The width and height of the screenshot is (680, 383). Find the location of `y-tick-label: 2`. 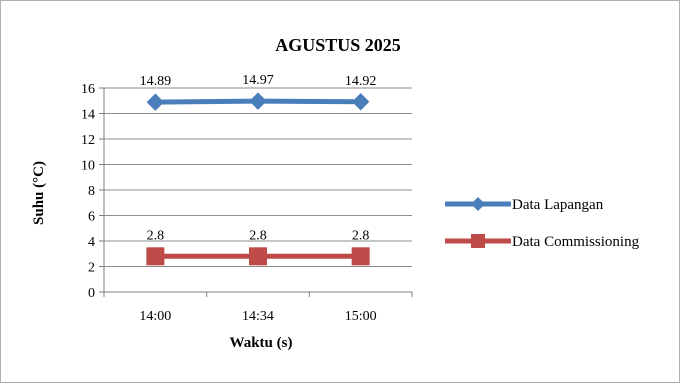

y-tick-label: 2 is located at coordinates (91, 268).